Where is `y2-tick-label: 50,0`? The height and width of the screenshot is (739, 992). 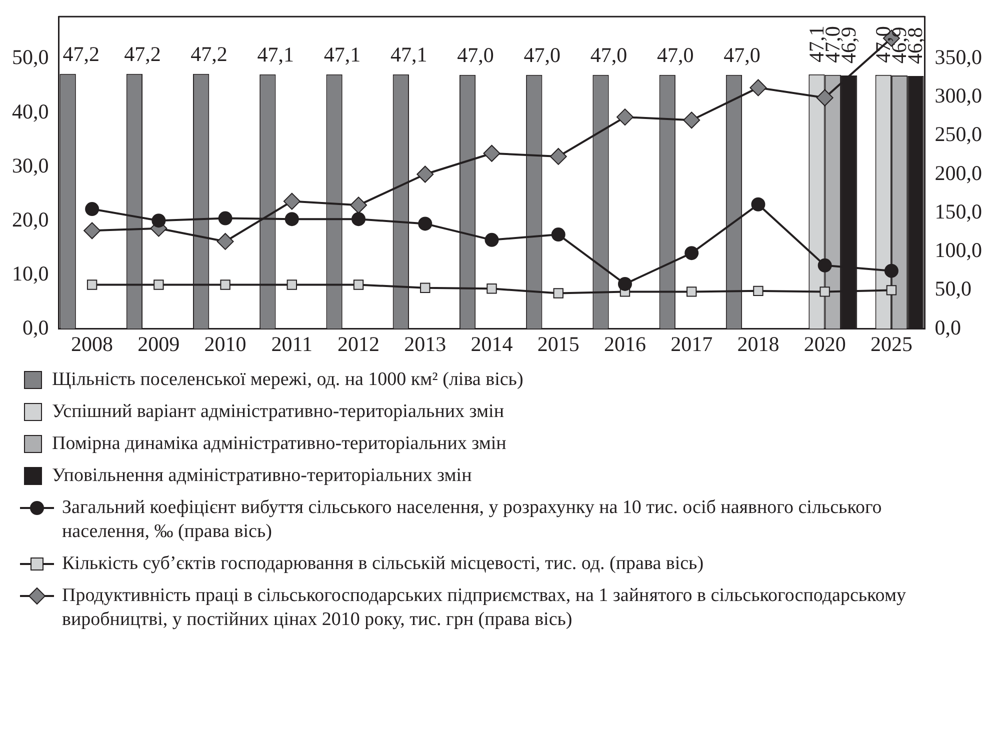 y2-tick-label: 50,0 is located at coordinates (953, 288).